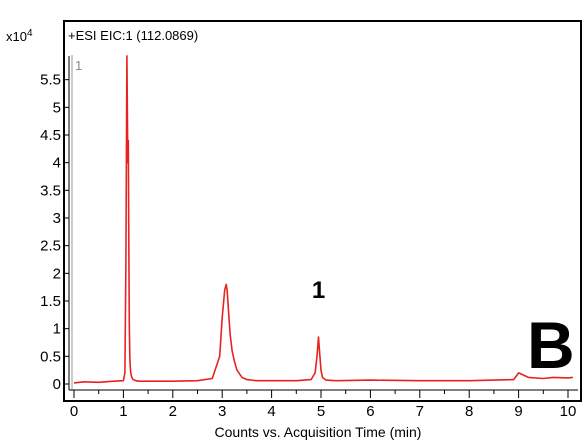  Describe the element at coordinates (57, 218) in the screenshot. I see `y-tick-label: 3` at that location.